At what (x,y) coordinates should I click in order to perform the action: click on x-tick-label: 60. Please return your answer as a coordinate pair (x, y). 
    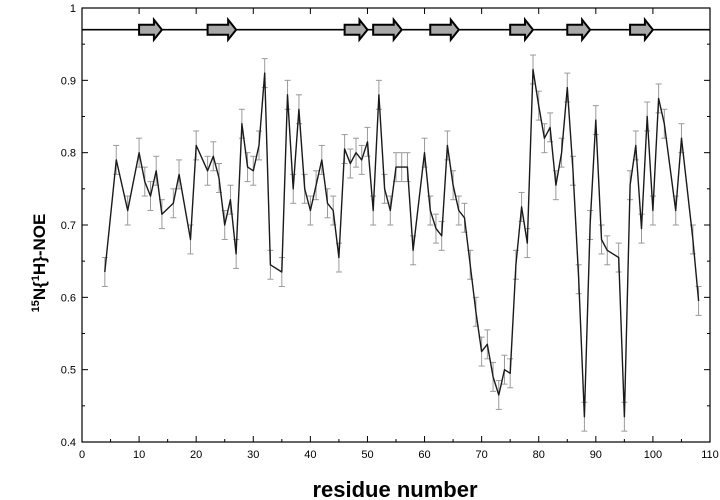
    Looking at the image, I should click on (424, 455).